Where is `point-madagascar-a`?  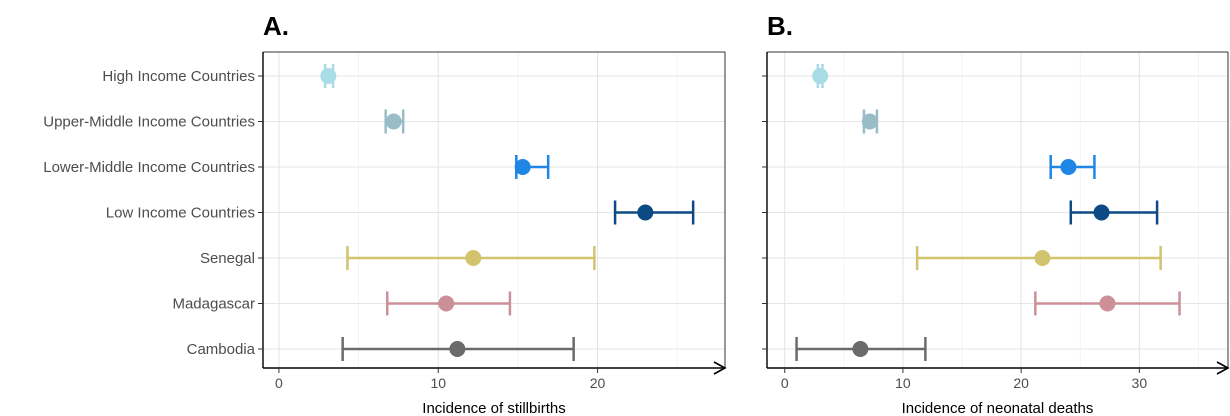 point-madagascar-a is located at coordinates (449, 303).